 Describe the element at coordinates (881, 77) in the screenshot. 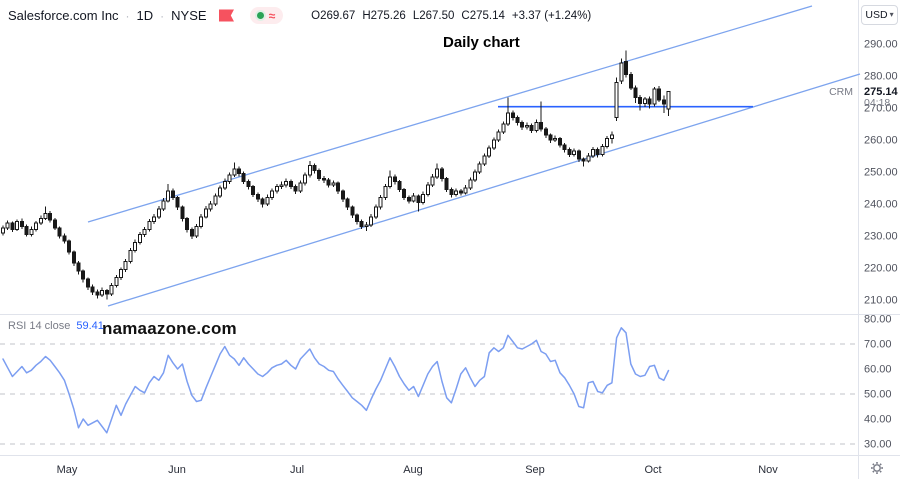

I see `price-tick-label: 280.00` at that location.